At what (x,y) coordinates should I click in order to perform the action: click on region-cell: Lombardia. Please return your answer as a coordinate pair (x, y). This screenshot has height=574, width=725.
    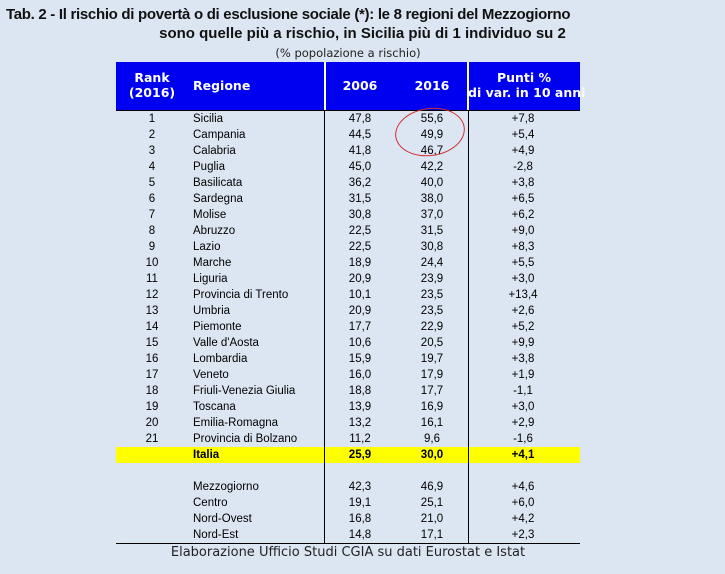
    Looking at the image, I should click on (220, 359).